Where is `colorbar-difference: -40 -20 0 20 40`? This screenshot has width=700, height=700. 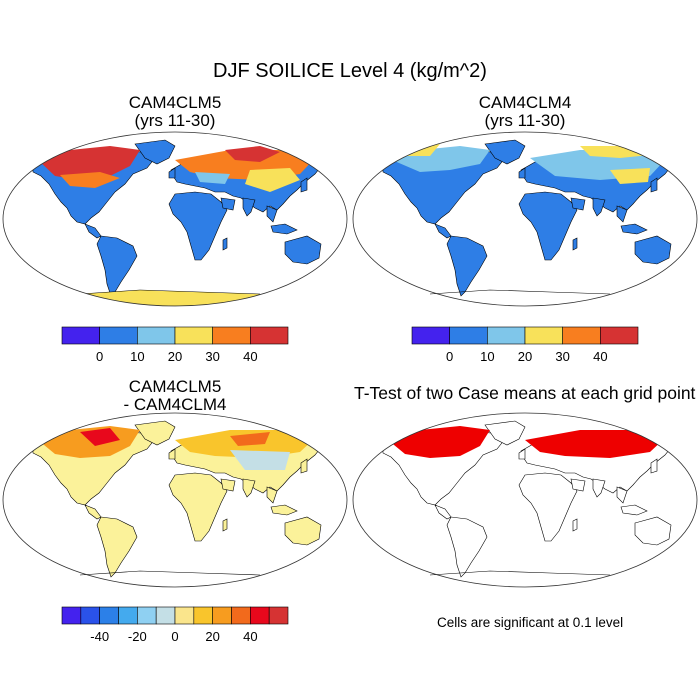
colorbar-difference: -40 -20 0 20 40 is located at coordinates (175, 625).